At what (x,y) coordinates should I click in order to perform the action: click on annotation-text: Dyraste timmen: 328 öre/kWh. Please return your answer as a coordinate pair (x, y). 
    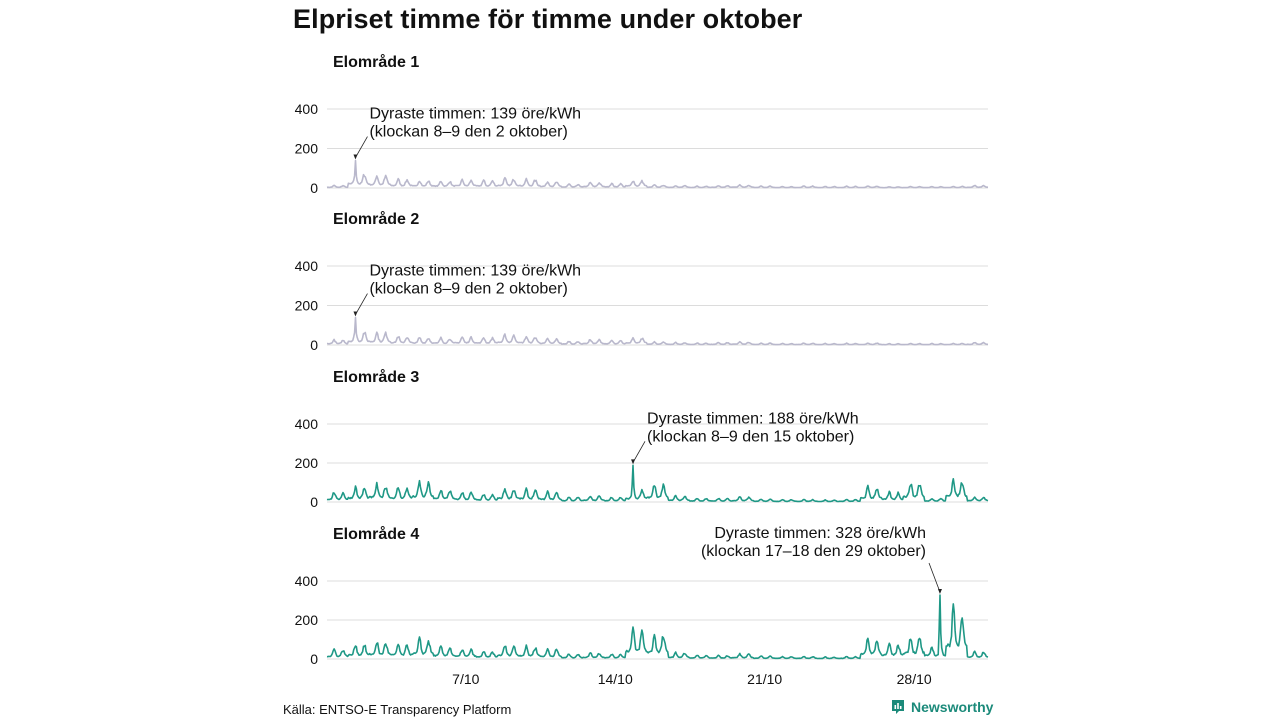
    Looking at the image, I should click on (820, 533).